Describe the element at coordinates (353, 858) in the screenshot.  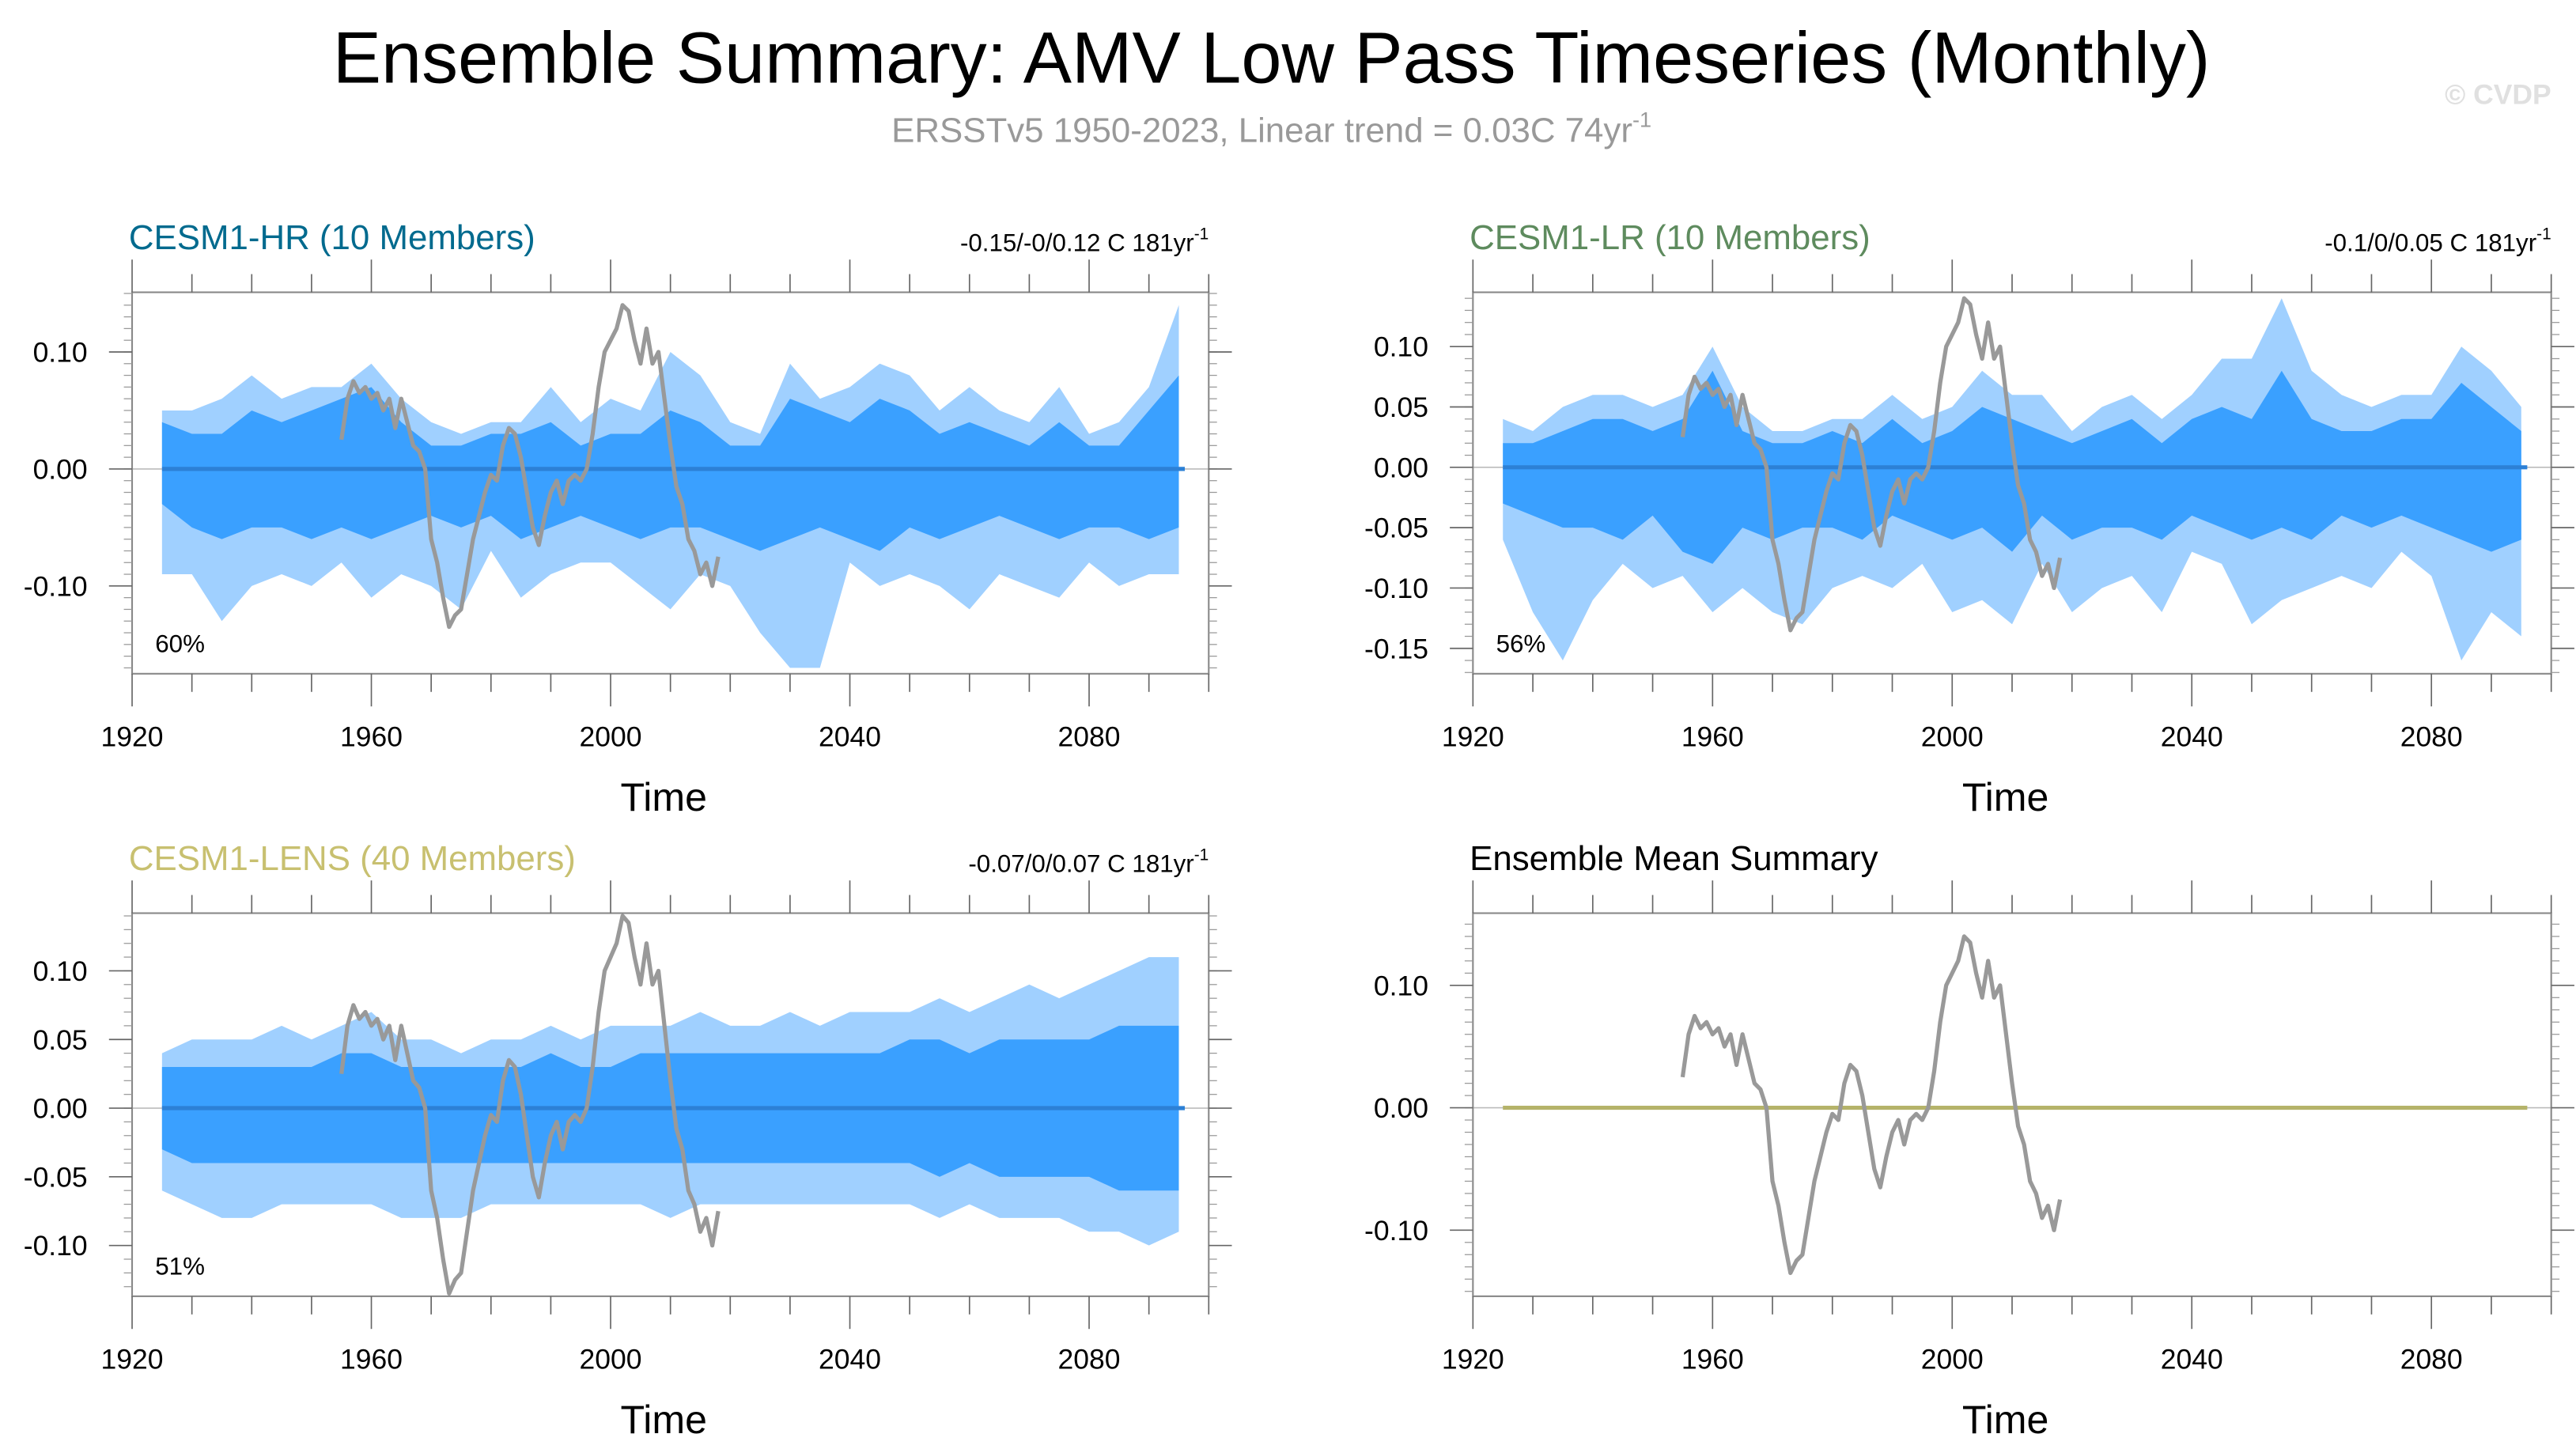
I see `panel-title: CESM1-LENS (40 Members)` at that location.